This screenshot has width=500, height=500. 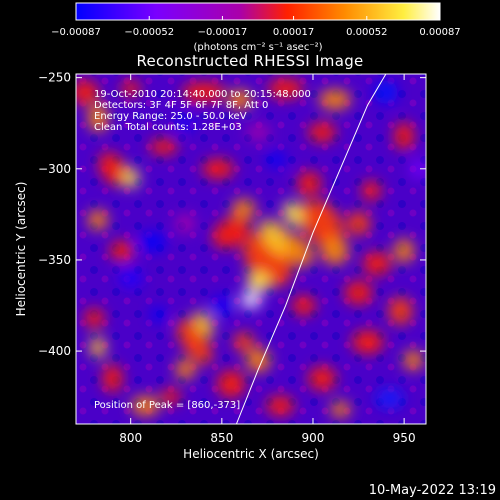 What do you see at coordinates (251, 454) in the screenshot?
I see `x-axis-label: Heliocentric X (arcsec)` at bounding box center [251, 454].